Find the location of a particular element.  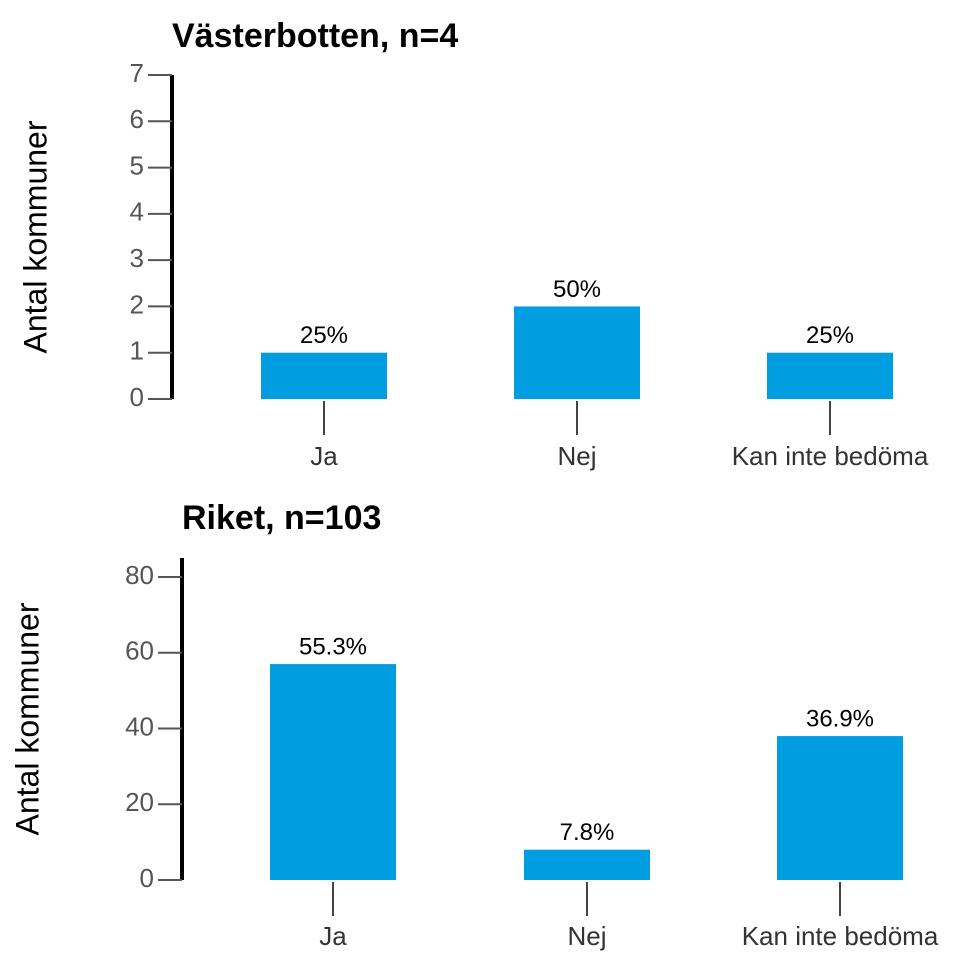

y-tick-label: 3 is located at coordinates (137, 258).